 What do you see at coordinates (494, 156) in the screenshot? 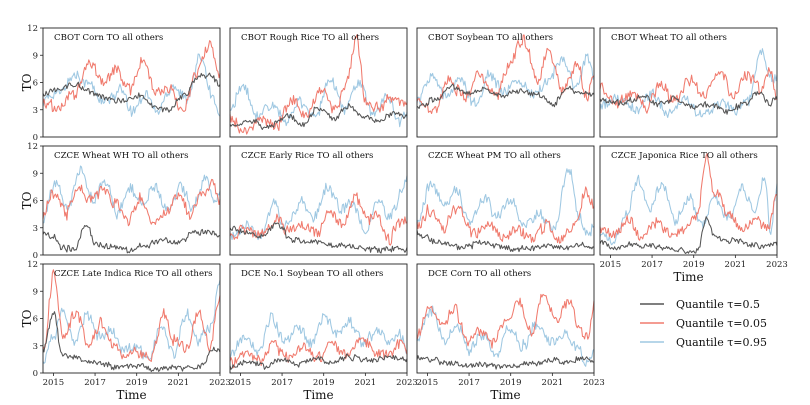
I see `panel-title: CZCE Wheat PM TO all others` at bounding box center [494, 156].